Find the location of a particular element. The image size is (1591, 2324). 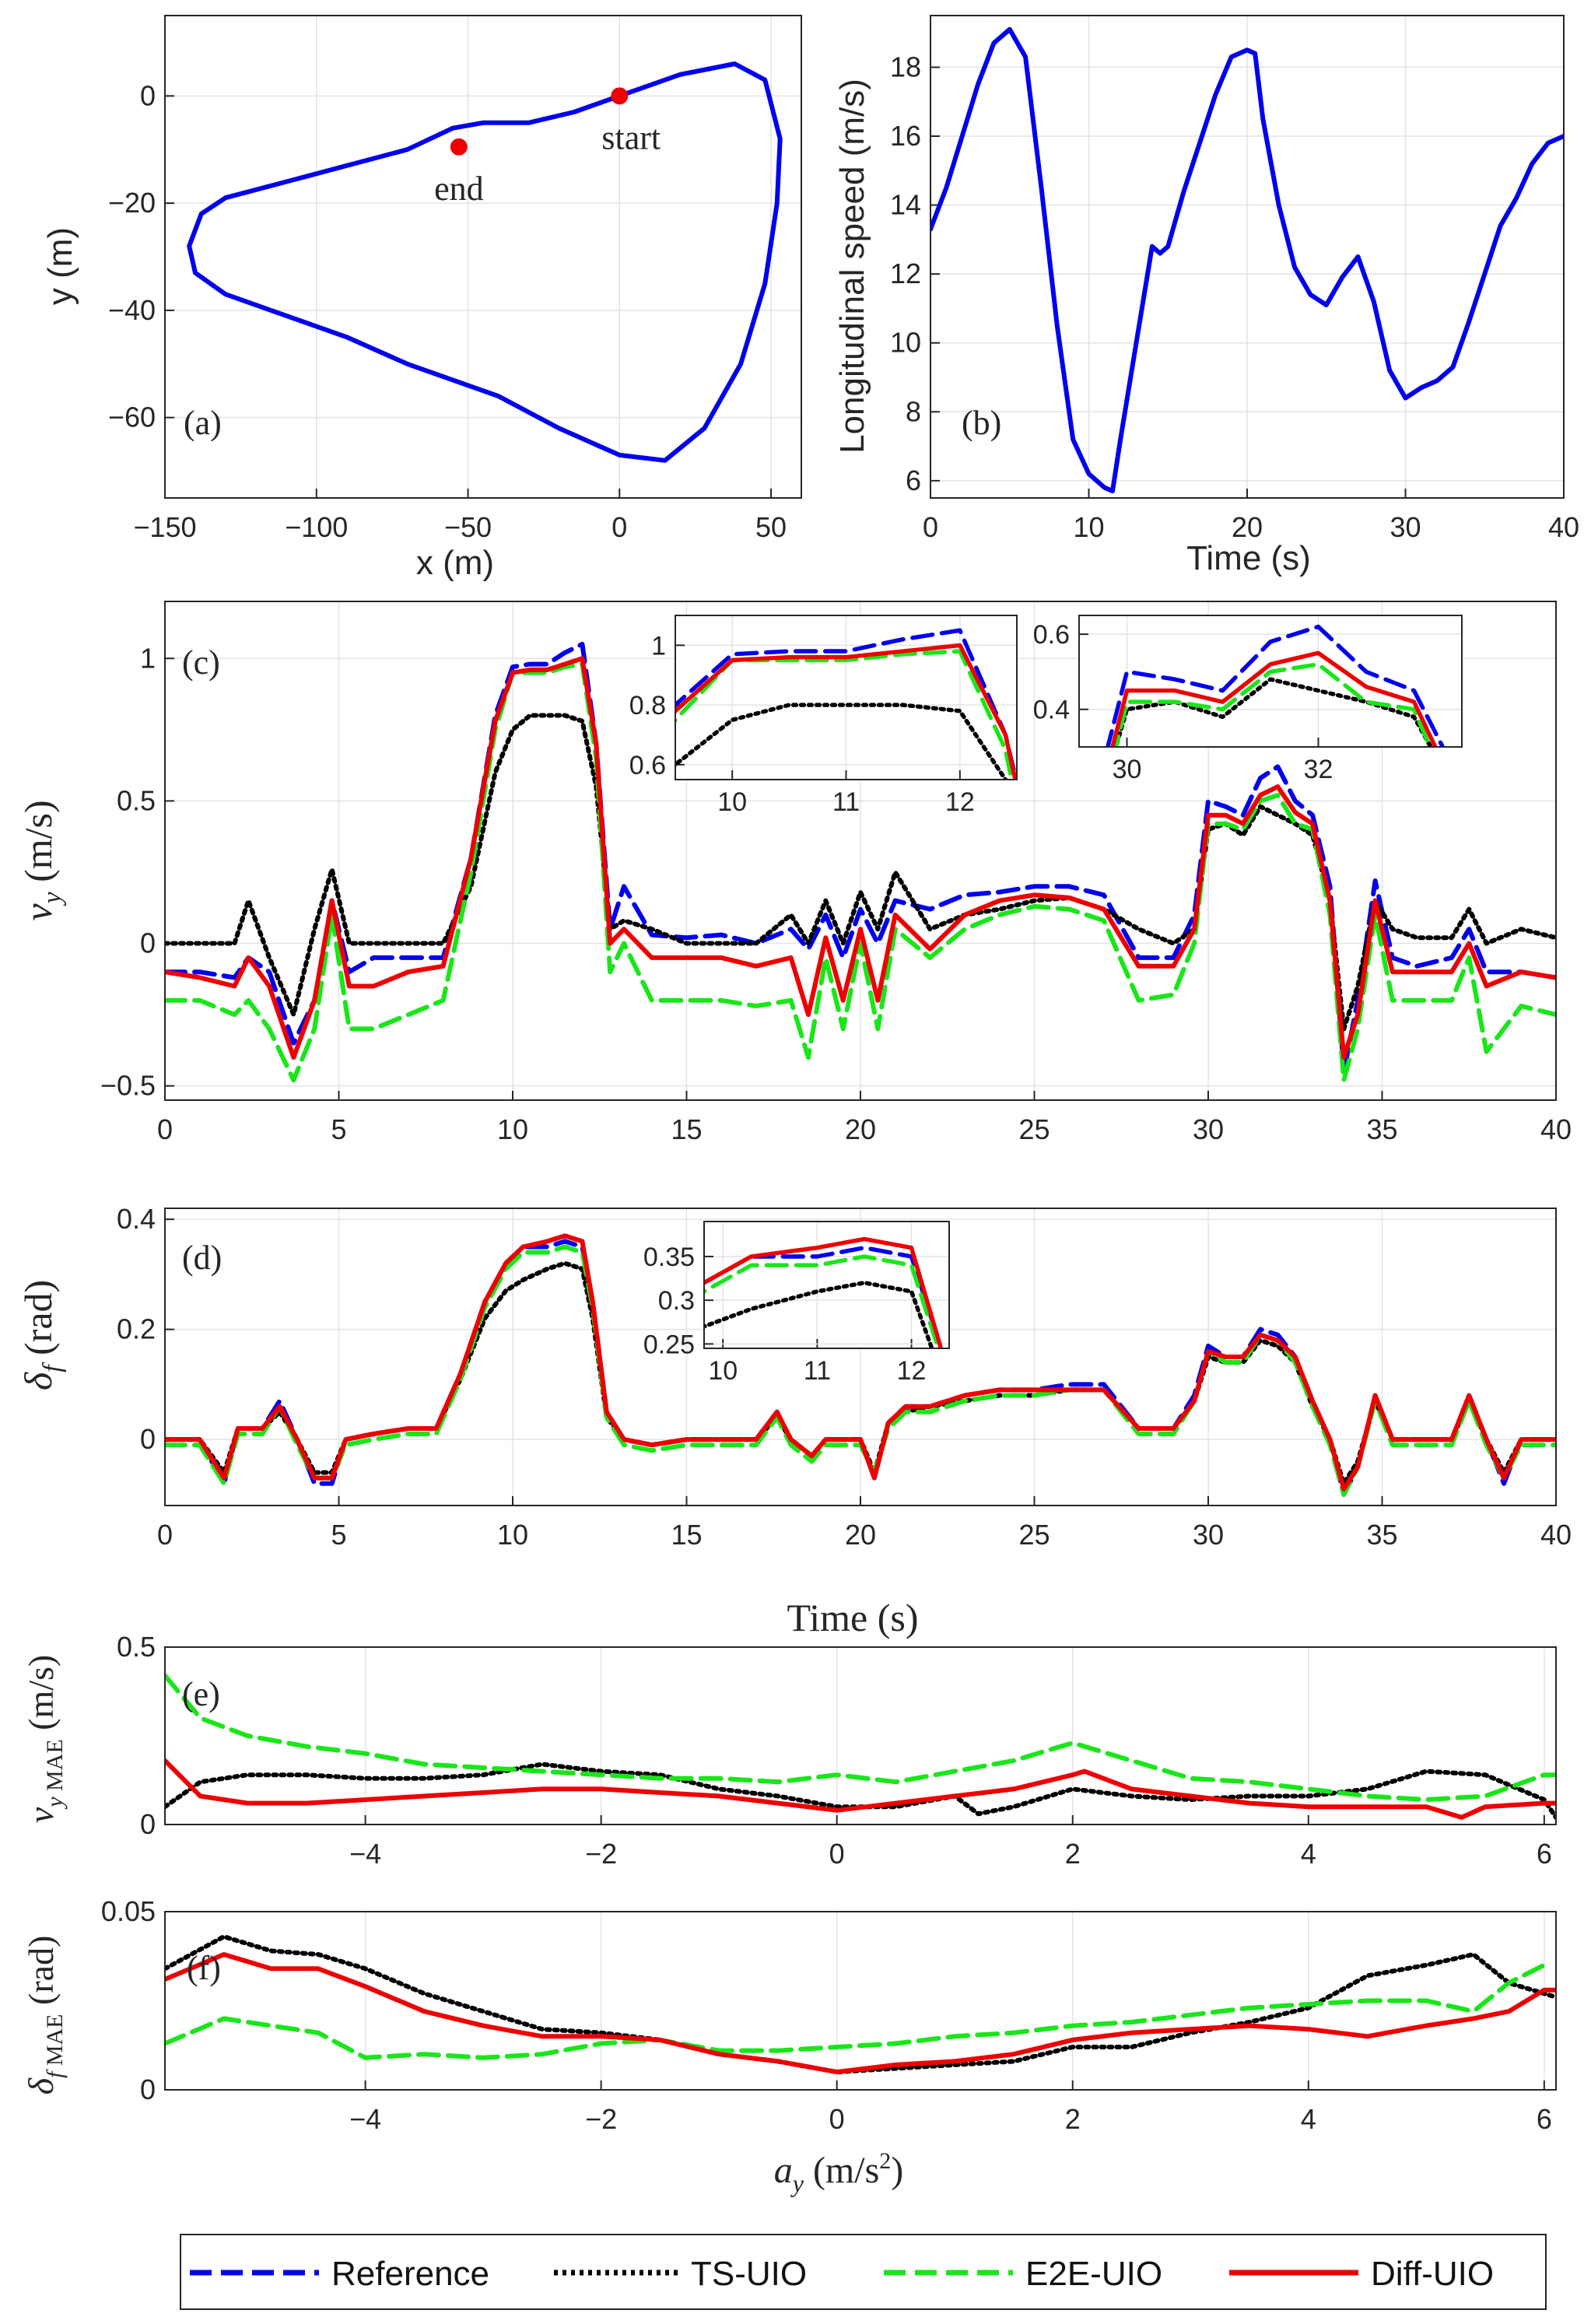

panel-c-inset-2-ytick-label: 0.6 is located at coordinates (1051, 635).